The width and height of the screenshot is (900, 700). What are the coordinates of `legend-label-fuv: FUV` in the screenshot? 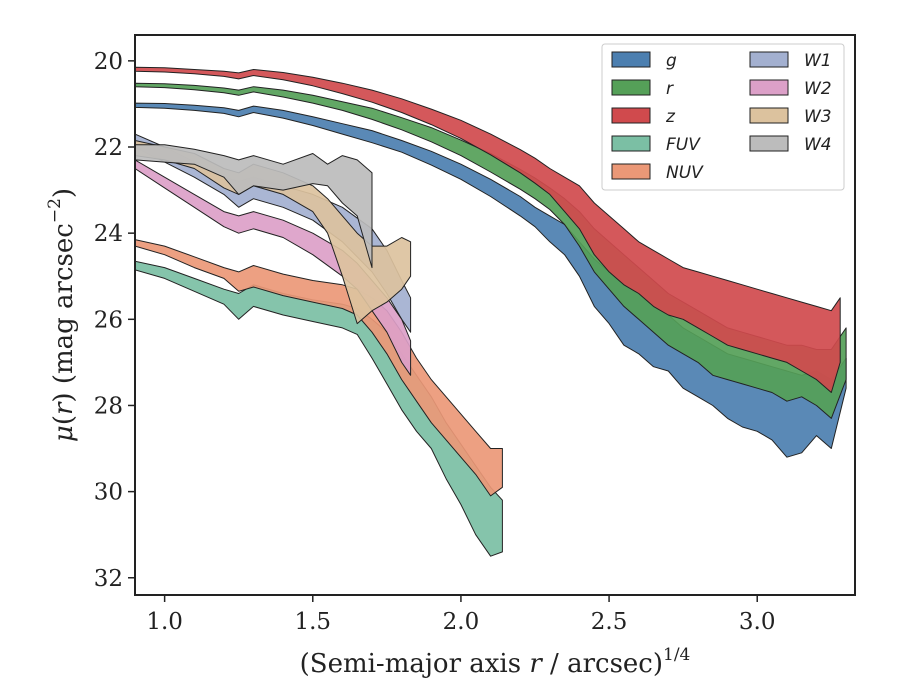 It's located at (683, 145).